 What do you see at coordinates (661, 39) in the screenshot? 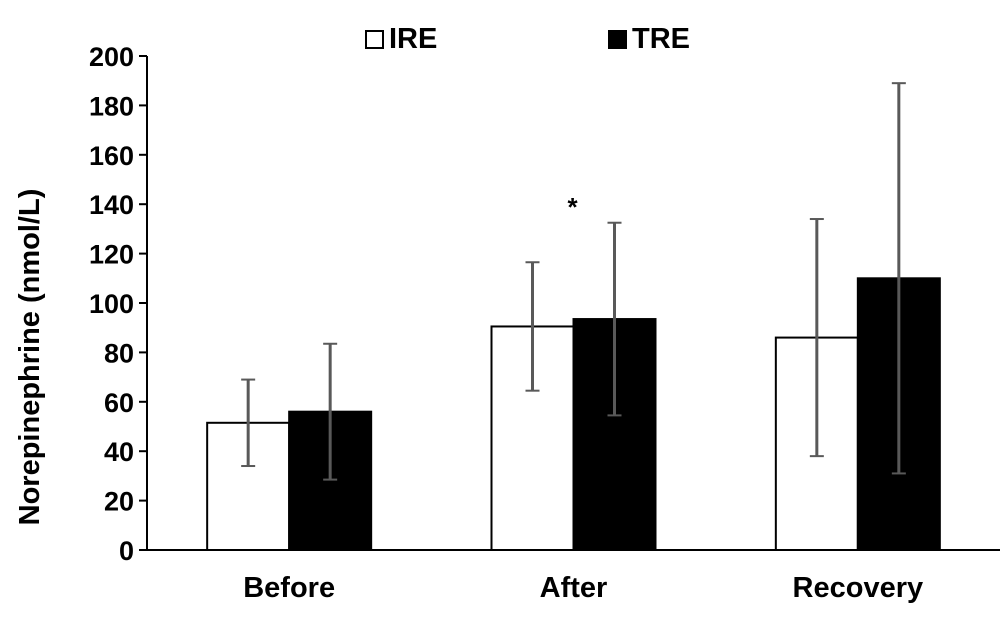
I see `legend-label-tre: TRE` at bounding box center [661, 39].